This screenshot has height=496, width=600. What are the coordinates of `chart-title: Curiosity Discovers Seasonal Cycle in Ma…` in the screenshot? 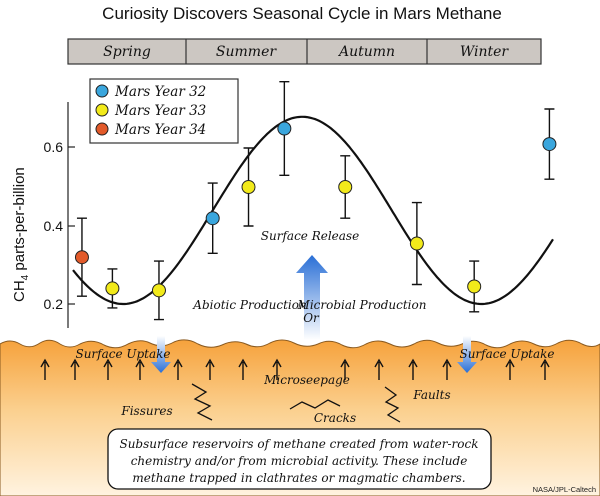 It's located at (302, 13).